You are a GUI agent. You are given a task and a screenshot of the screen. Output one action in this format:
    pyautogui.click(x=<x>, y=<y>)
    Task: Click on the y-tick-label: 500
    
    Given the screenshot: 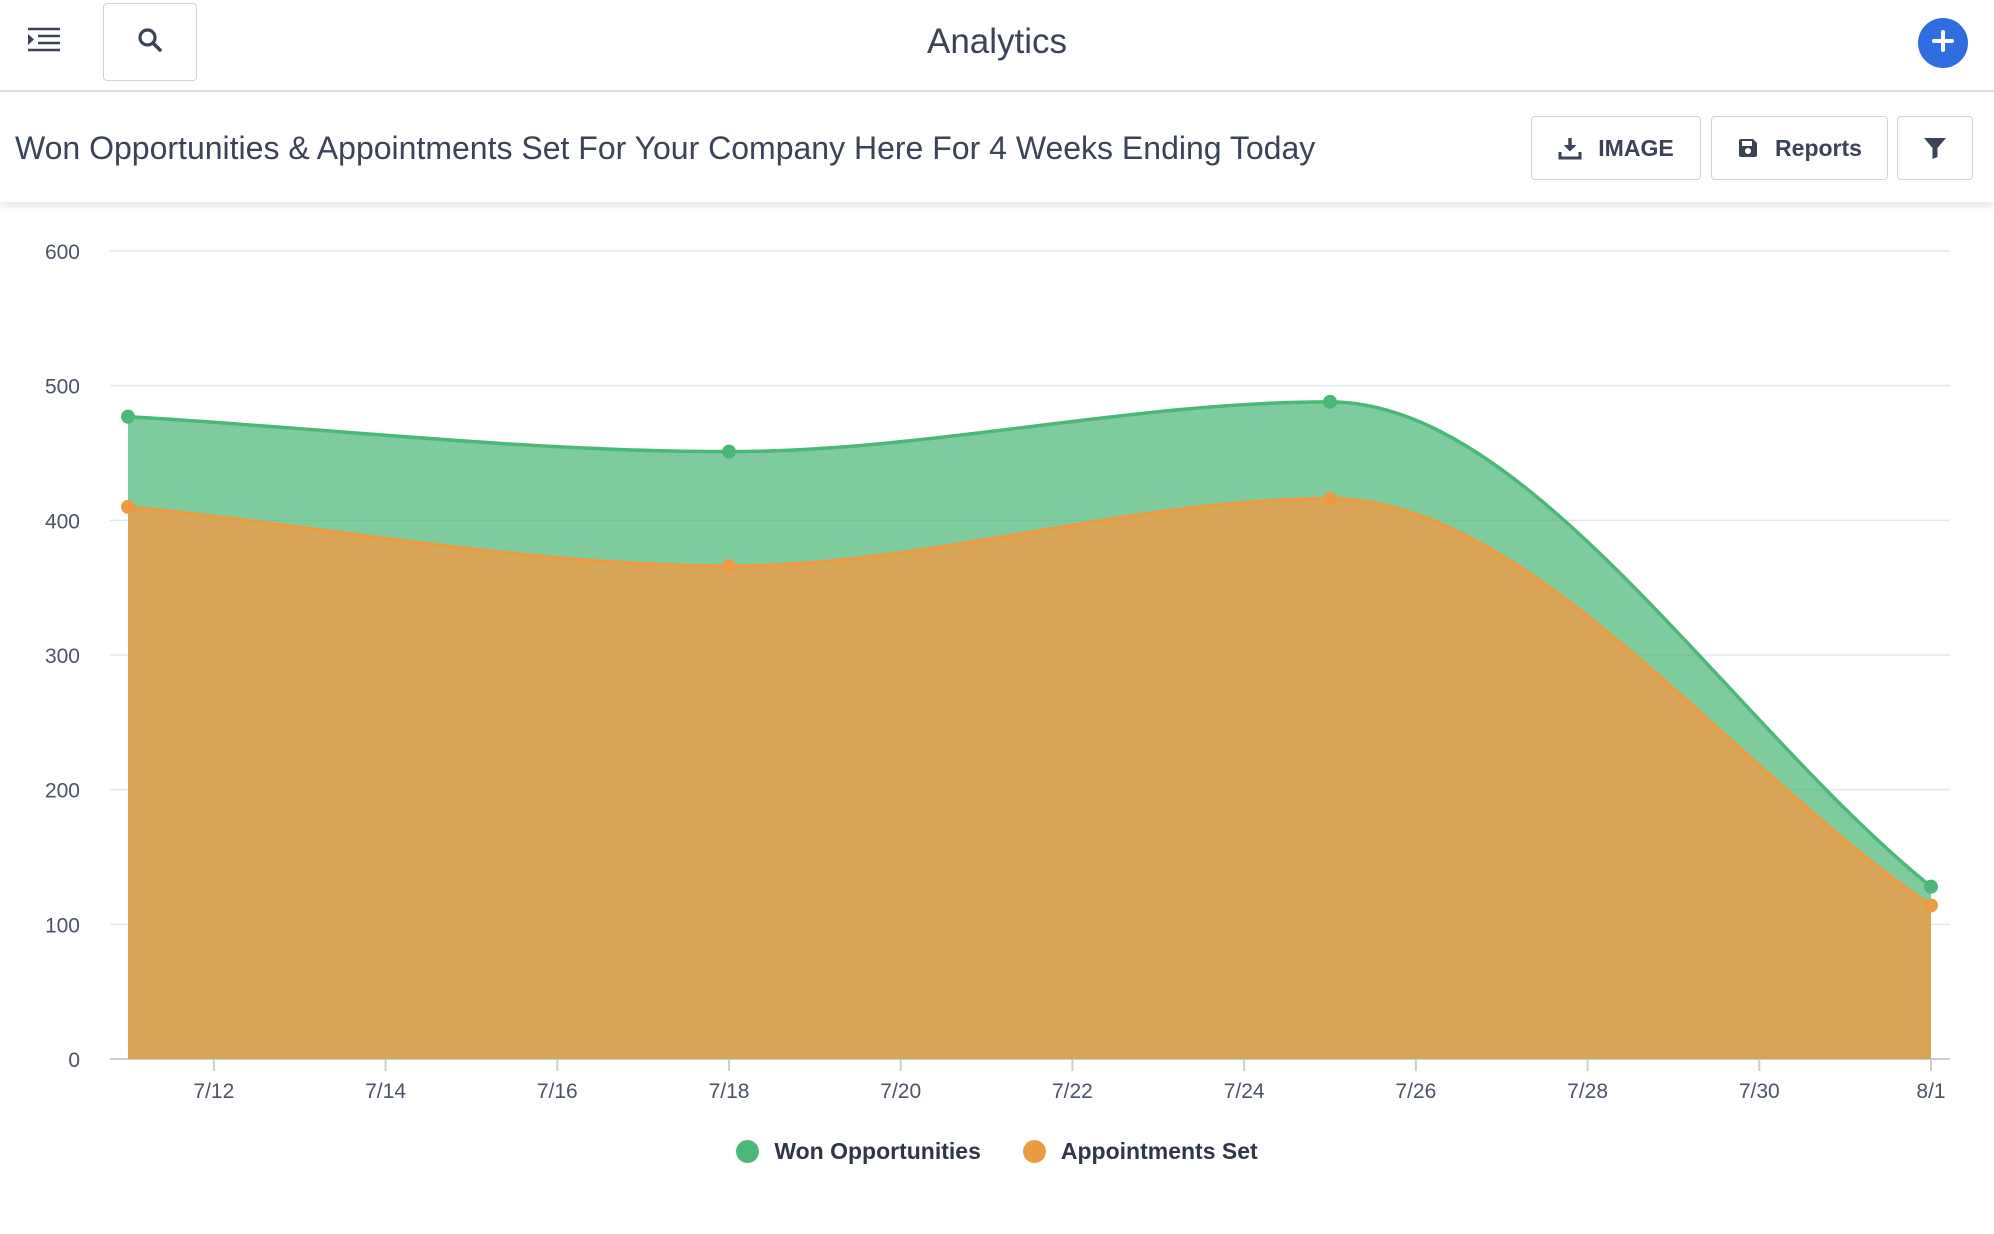 What is the action you would take?
    pyautogui.click(x=62, y=387)
    